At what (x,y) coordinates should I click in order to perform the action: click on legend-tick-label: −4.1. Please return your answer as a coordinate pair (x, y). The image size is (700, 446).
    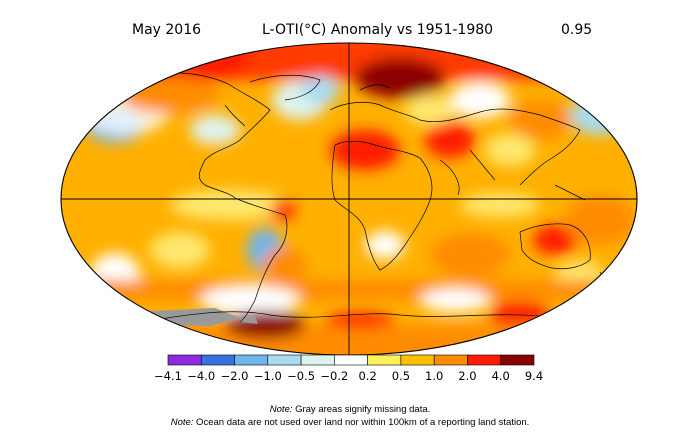
    Looking at the image, I should click on (168, 376).